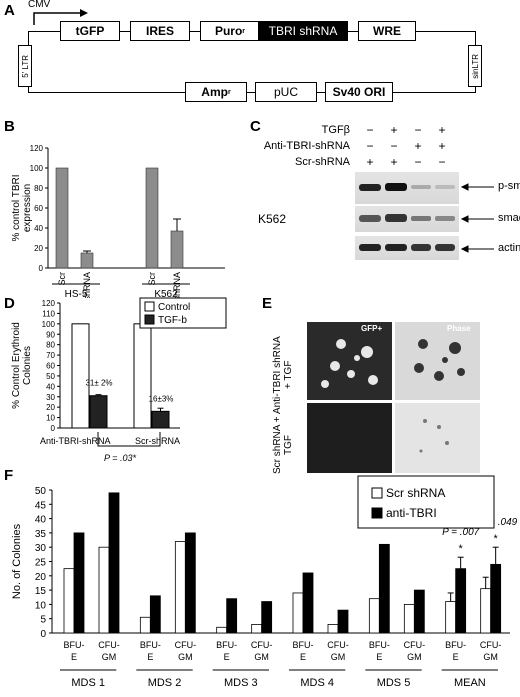 The width and height of the screenshot is (520, 697). I want to click on b-group-label: K562, so click(166, 293).